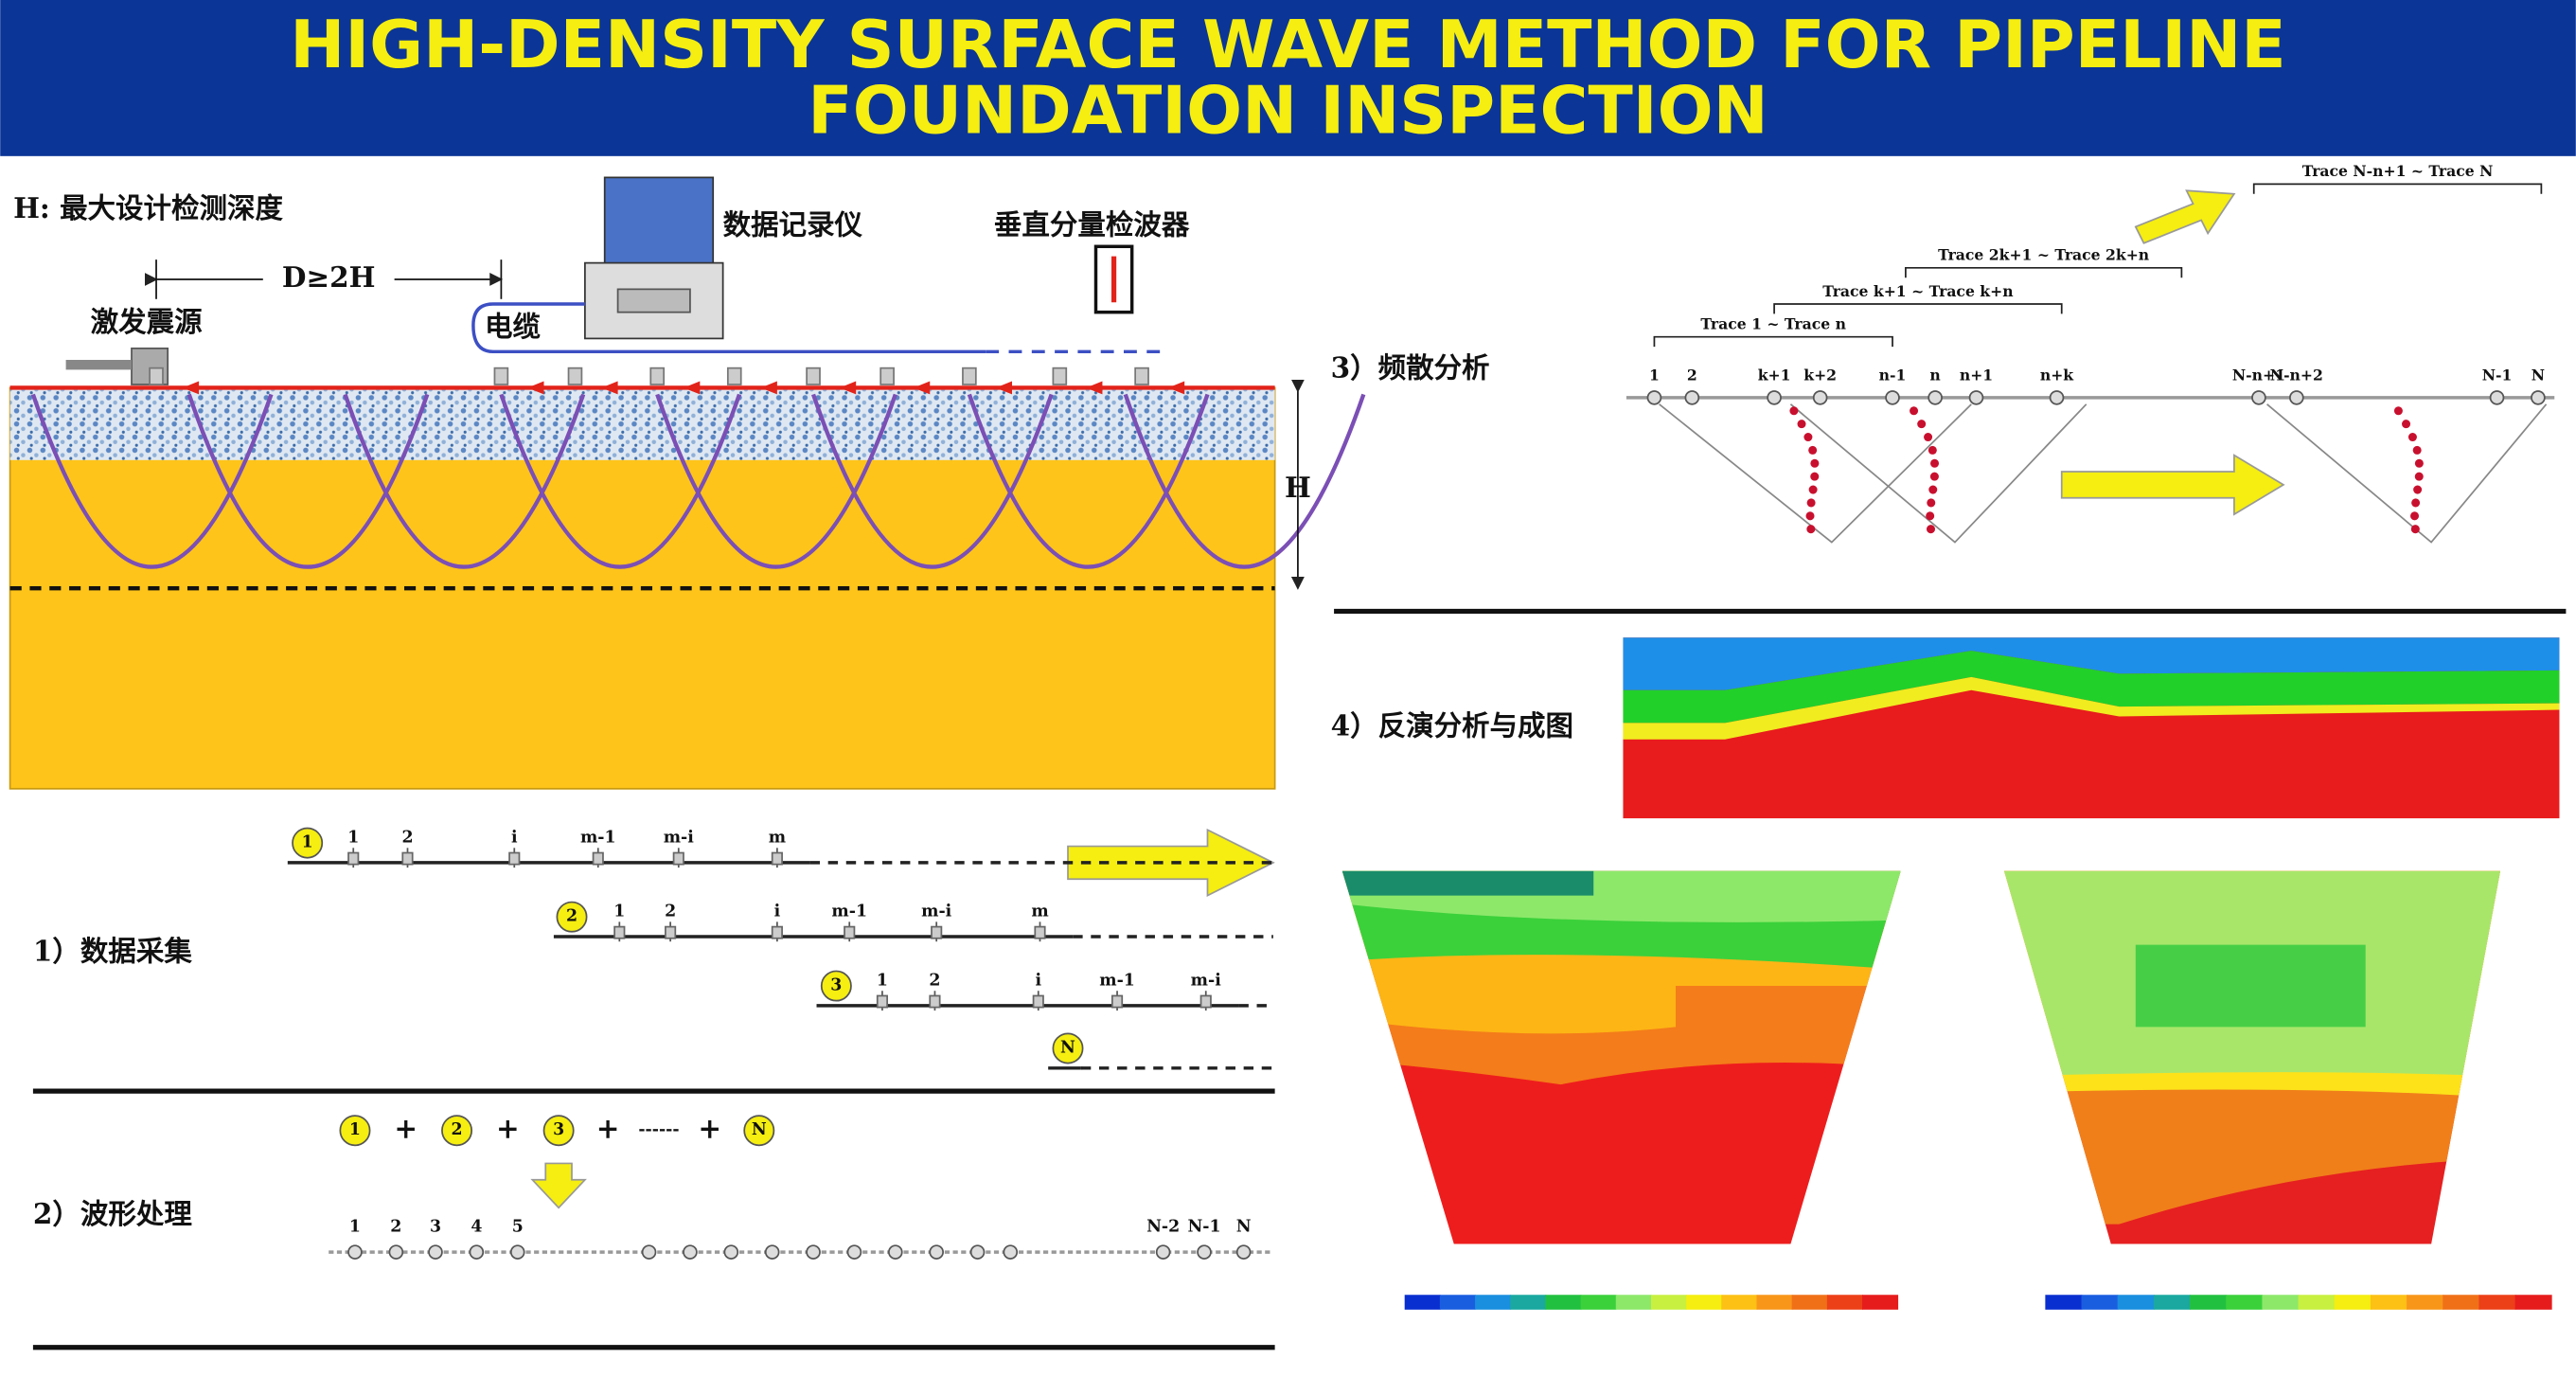 The width and height of the screenshot is (2576, 1377). Describe the element at coordinates (654, 258) in the screenshot. I see `recorder` at that location.